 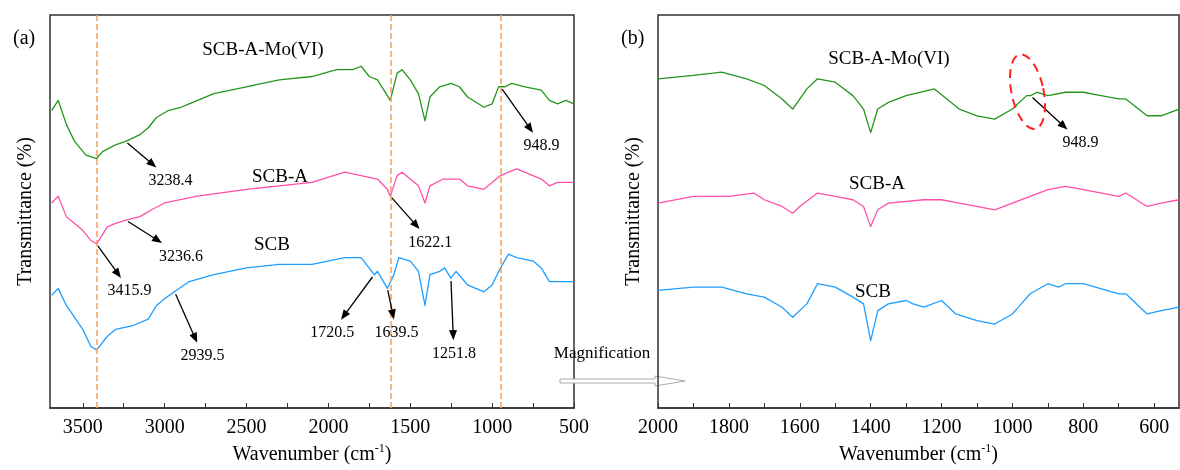 I want to click on x-tick-label: 3000, so click(x=164, y=426).